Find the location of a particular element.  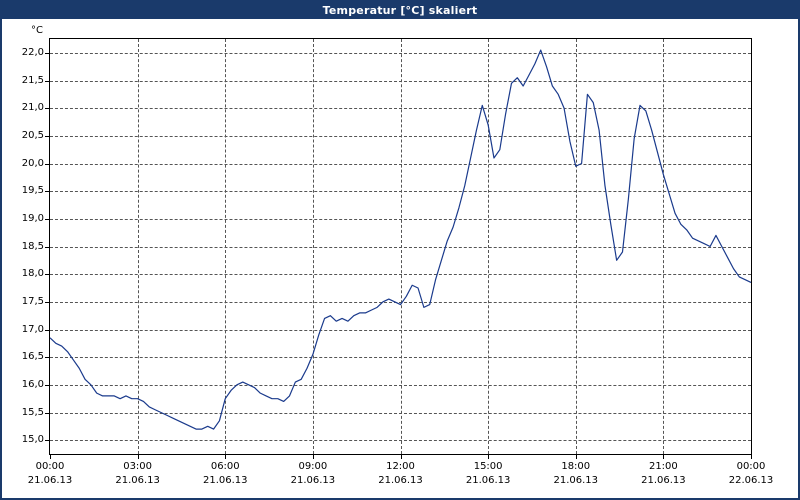

window-title: Temperatur [°C] skaliert is located at coordinates (400, 10).